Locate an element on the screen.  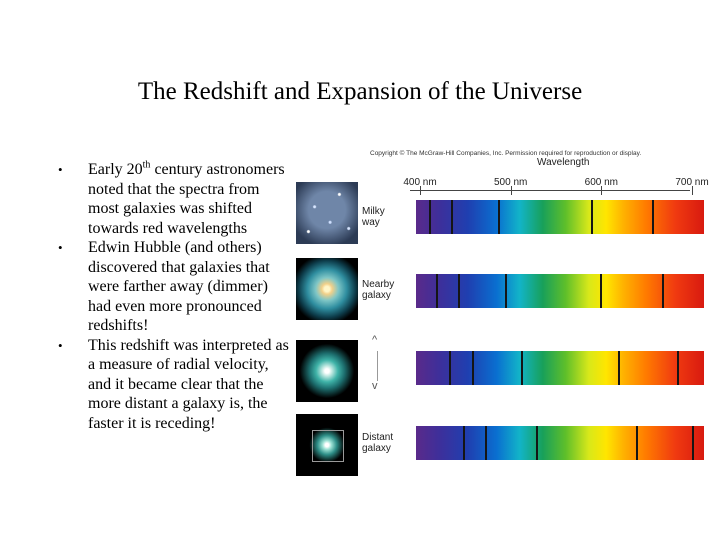
arrow-up-icon: ^ is located at coordinates (375, 340).